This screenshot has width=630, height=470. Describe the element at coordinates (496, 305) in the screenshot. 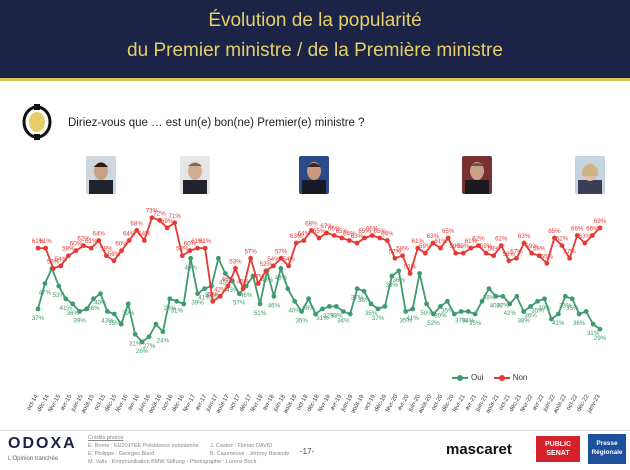

I see `data-label-oui: 40%` at that location.